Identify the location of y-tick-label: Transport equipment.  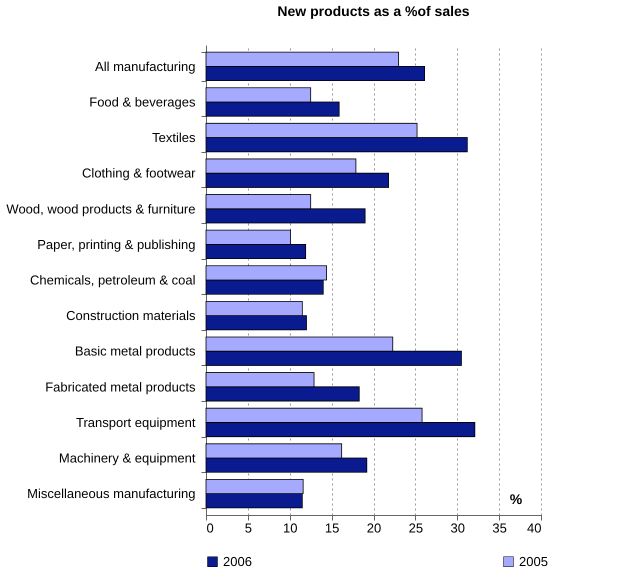
(136, 422).